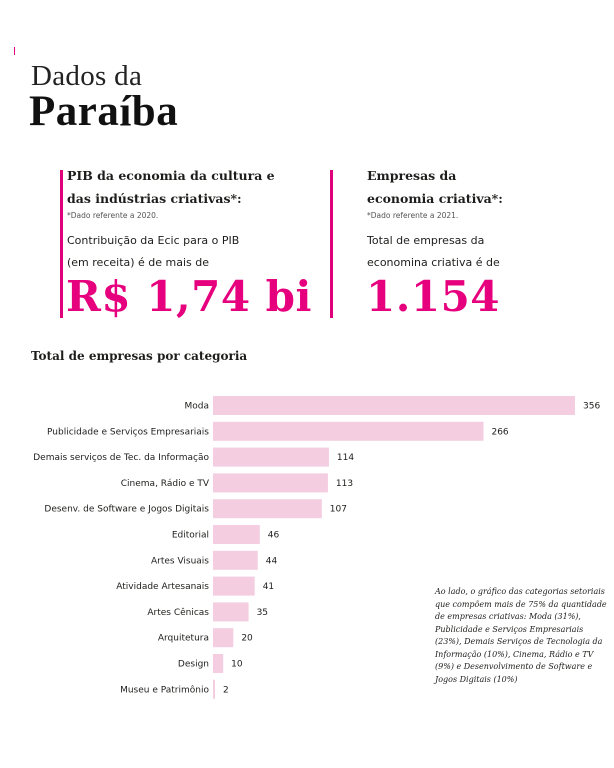  Describe the element at coordinates (274, 536) in the screenshot. I see `value-label: 46` at that location.